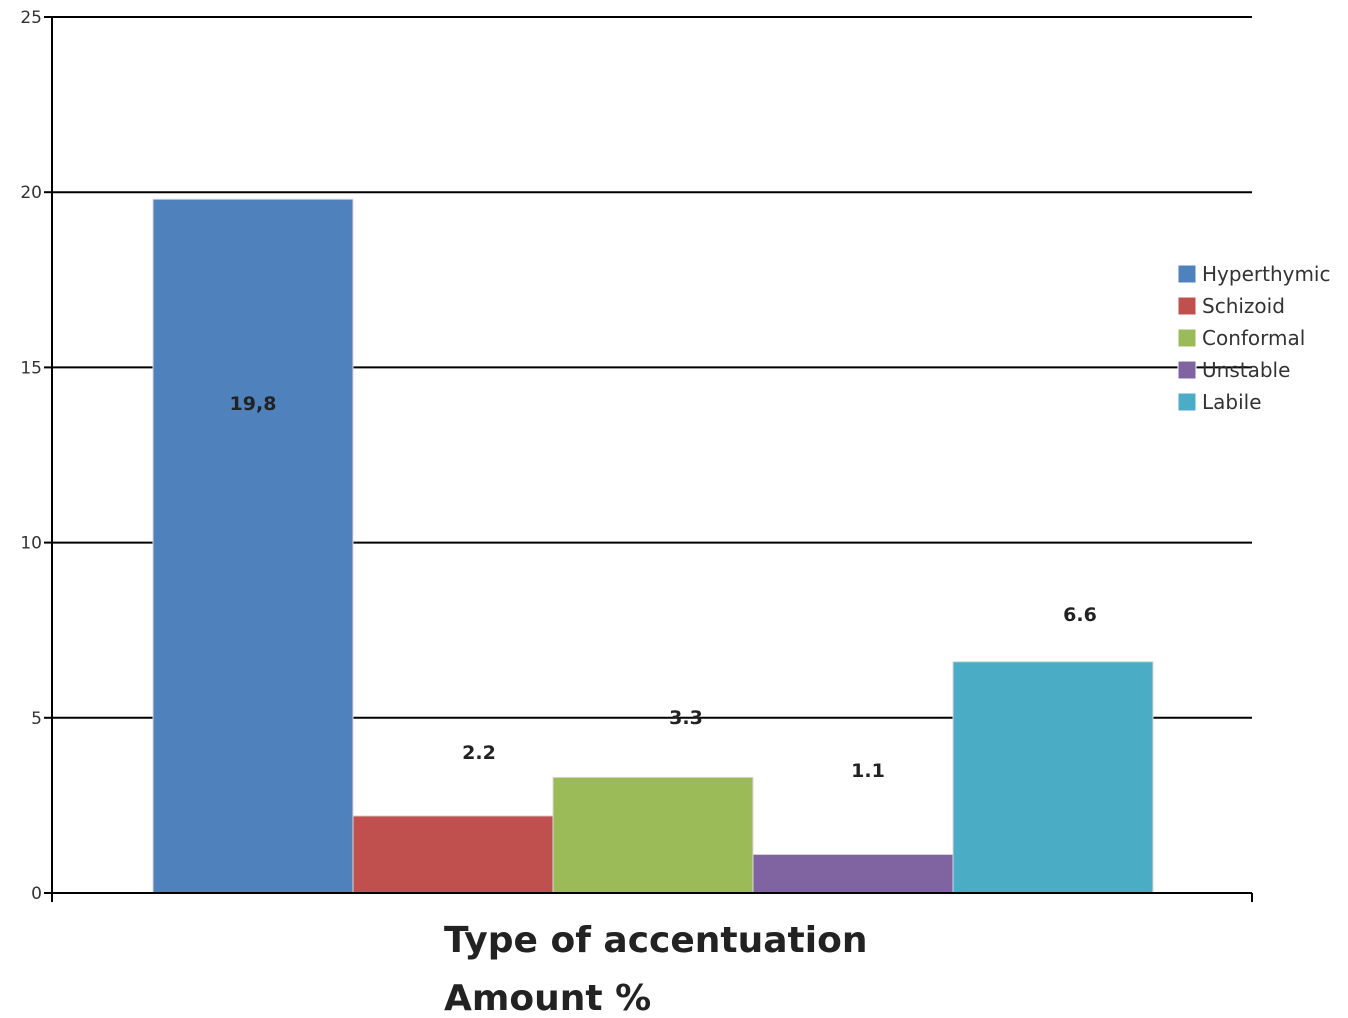 Image resolution: width=1348 pixels, height=1018 pixels. What do you see at coordinates (547, 998) in the screenshot?
I see `chart-caption: Amount %` at bounding box center [547, 998].